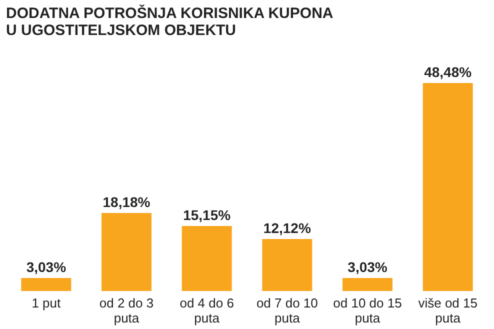 The width and height of the screenshot is (494, 329). Describe the element at coordinates (287, 311) in the screenshot. I see `x-tick-label: od 7 do 10 puta` at that location.